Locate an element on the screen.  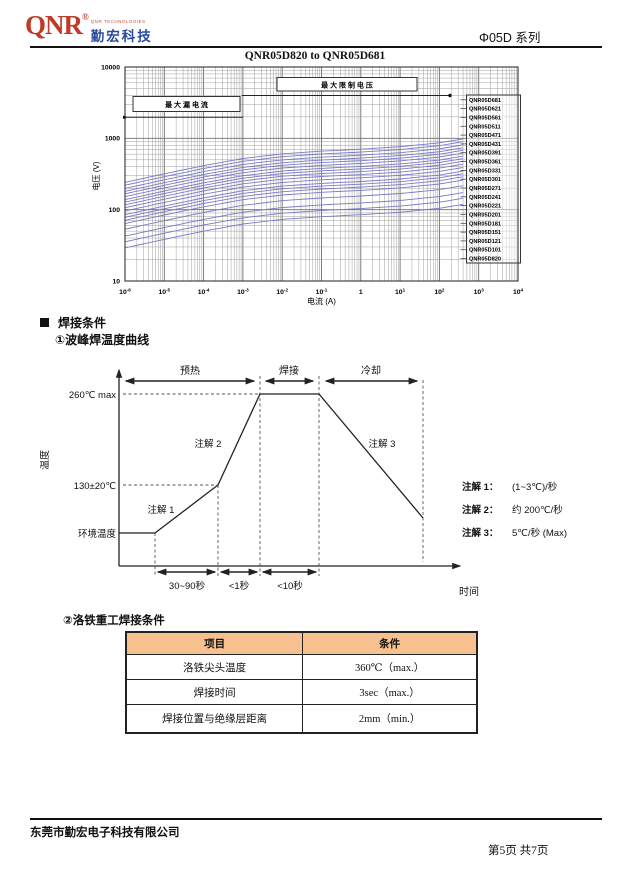
registered-mark-icon: ® is located at coordinates (85, 17).